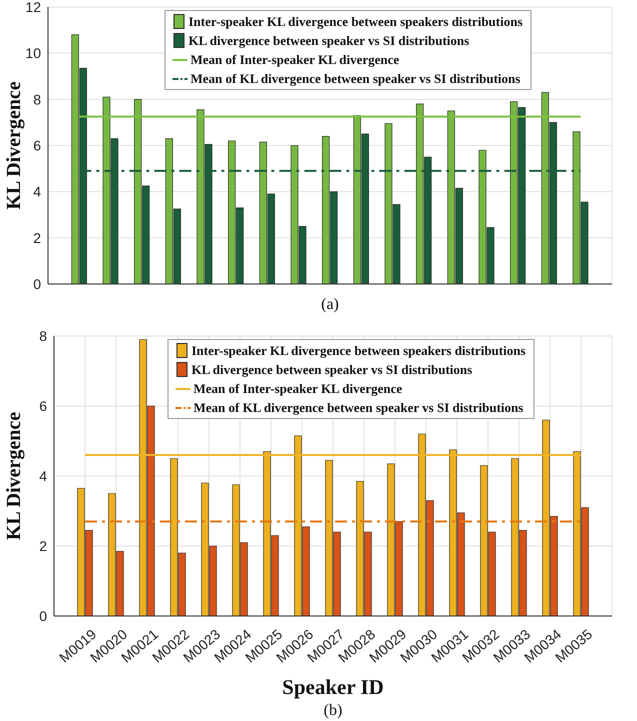 The height and width of the screenshot is (721, 637). What do you see at coordinates (333, 687) in the screenshot?
I see `x-axis-title: Speaker ID` at bounding box center [333, 687].